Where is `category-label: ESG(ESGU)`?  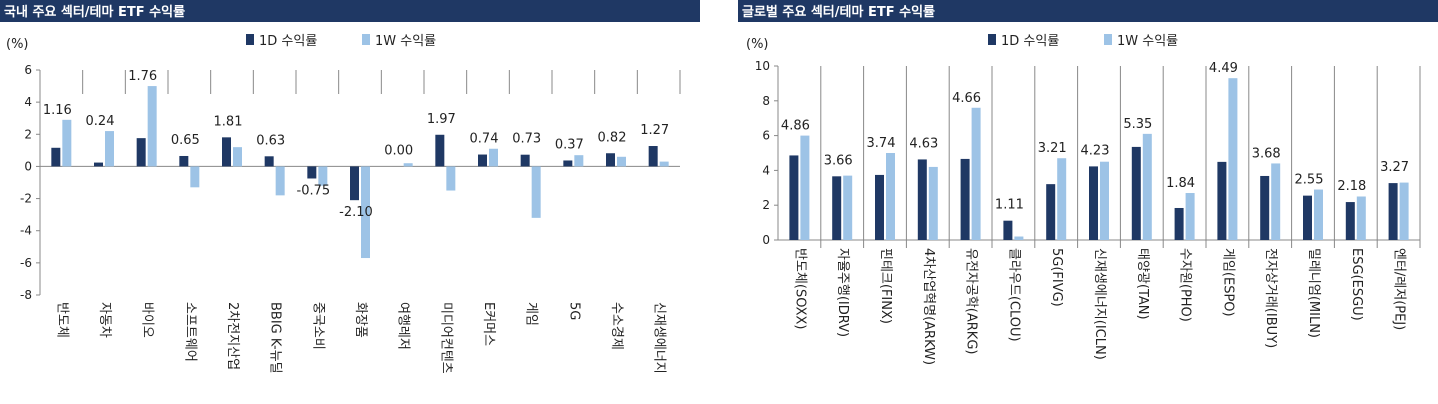
category-label: ESG(ESGU) is located at coordinates (1356, 284).